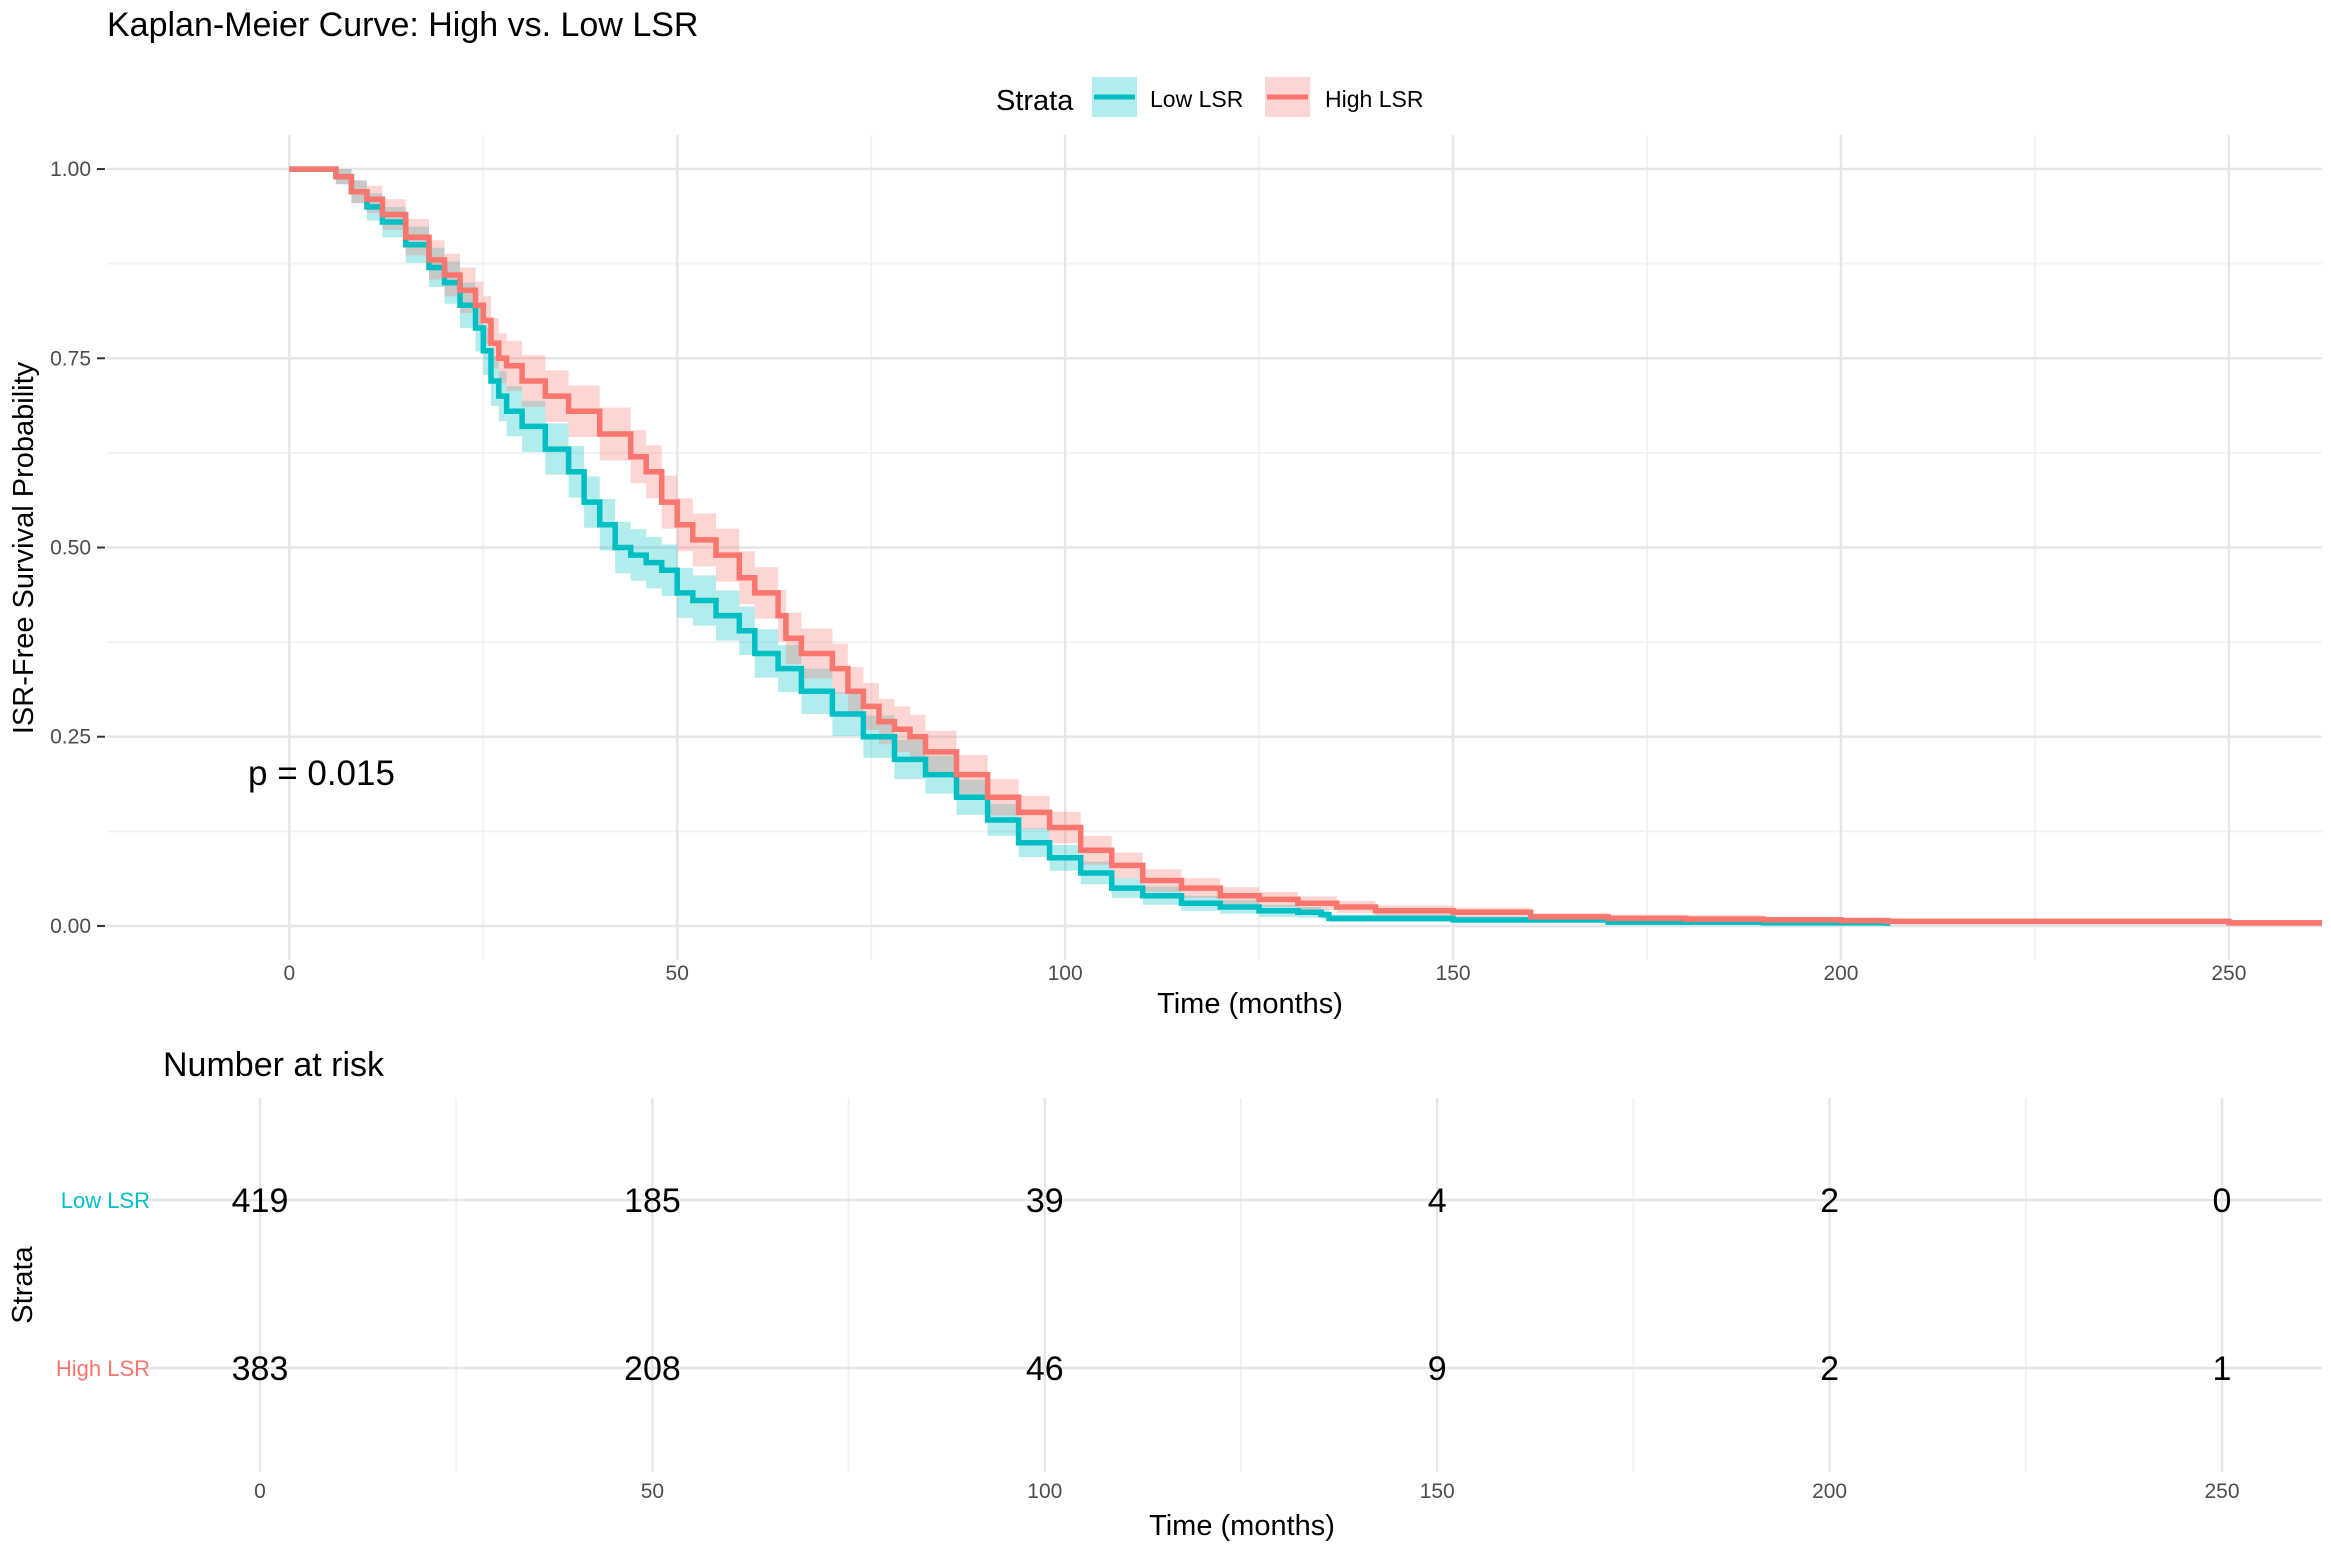  I want to click on km-x-tick-label: 50, so click(677, 973).